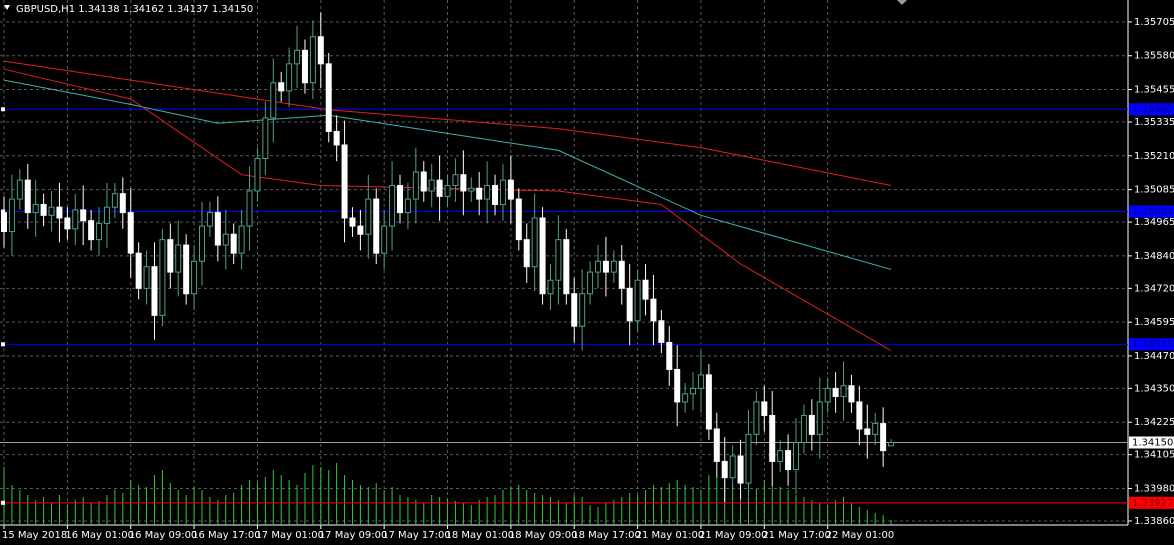  I want to click on menu-arrow, so click(7, 7).